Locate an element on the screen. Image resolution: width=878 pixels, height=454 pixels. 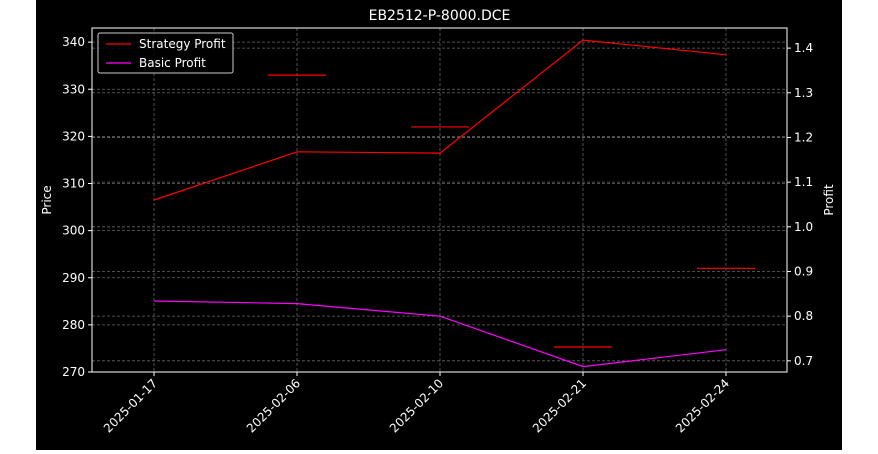
y-tick-label: 320 is located at coordinates (73, 136).